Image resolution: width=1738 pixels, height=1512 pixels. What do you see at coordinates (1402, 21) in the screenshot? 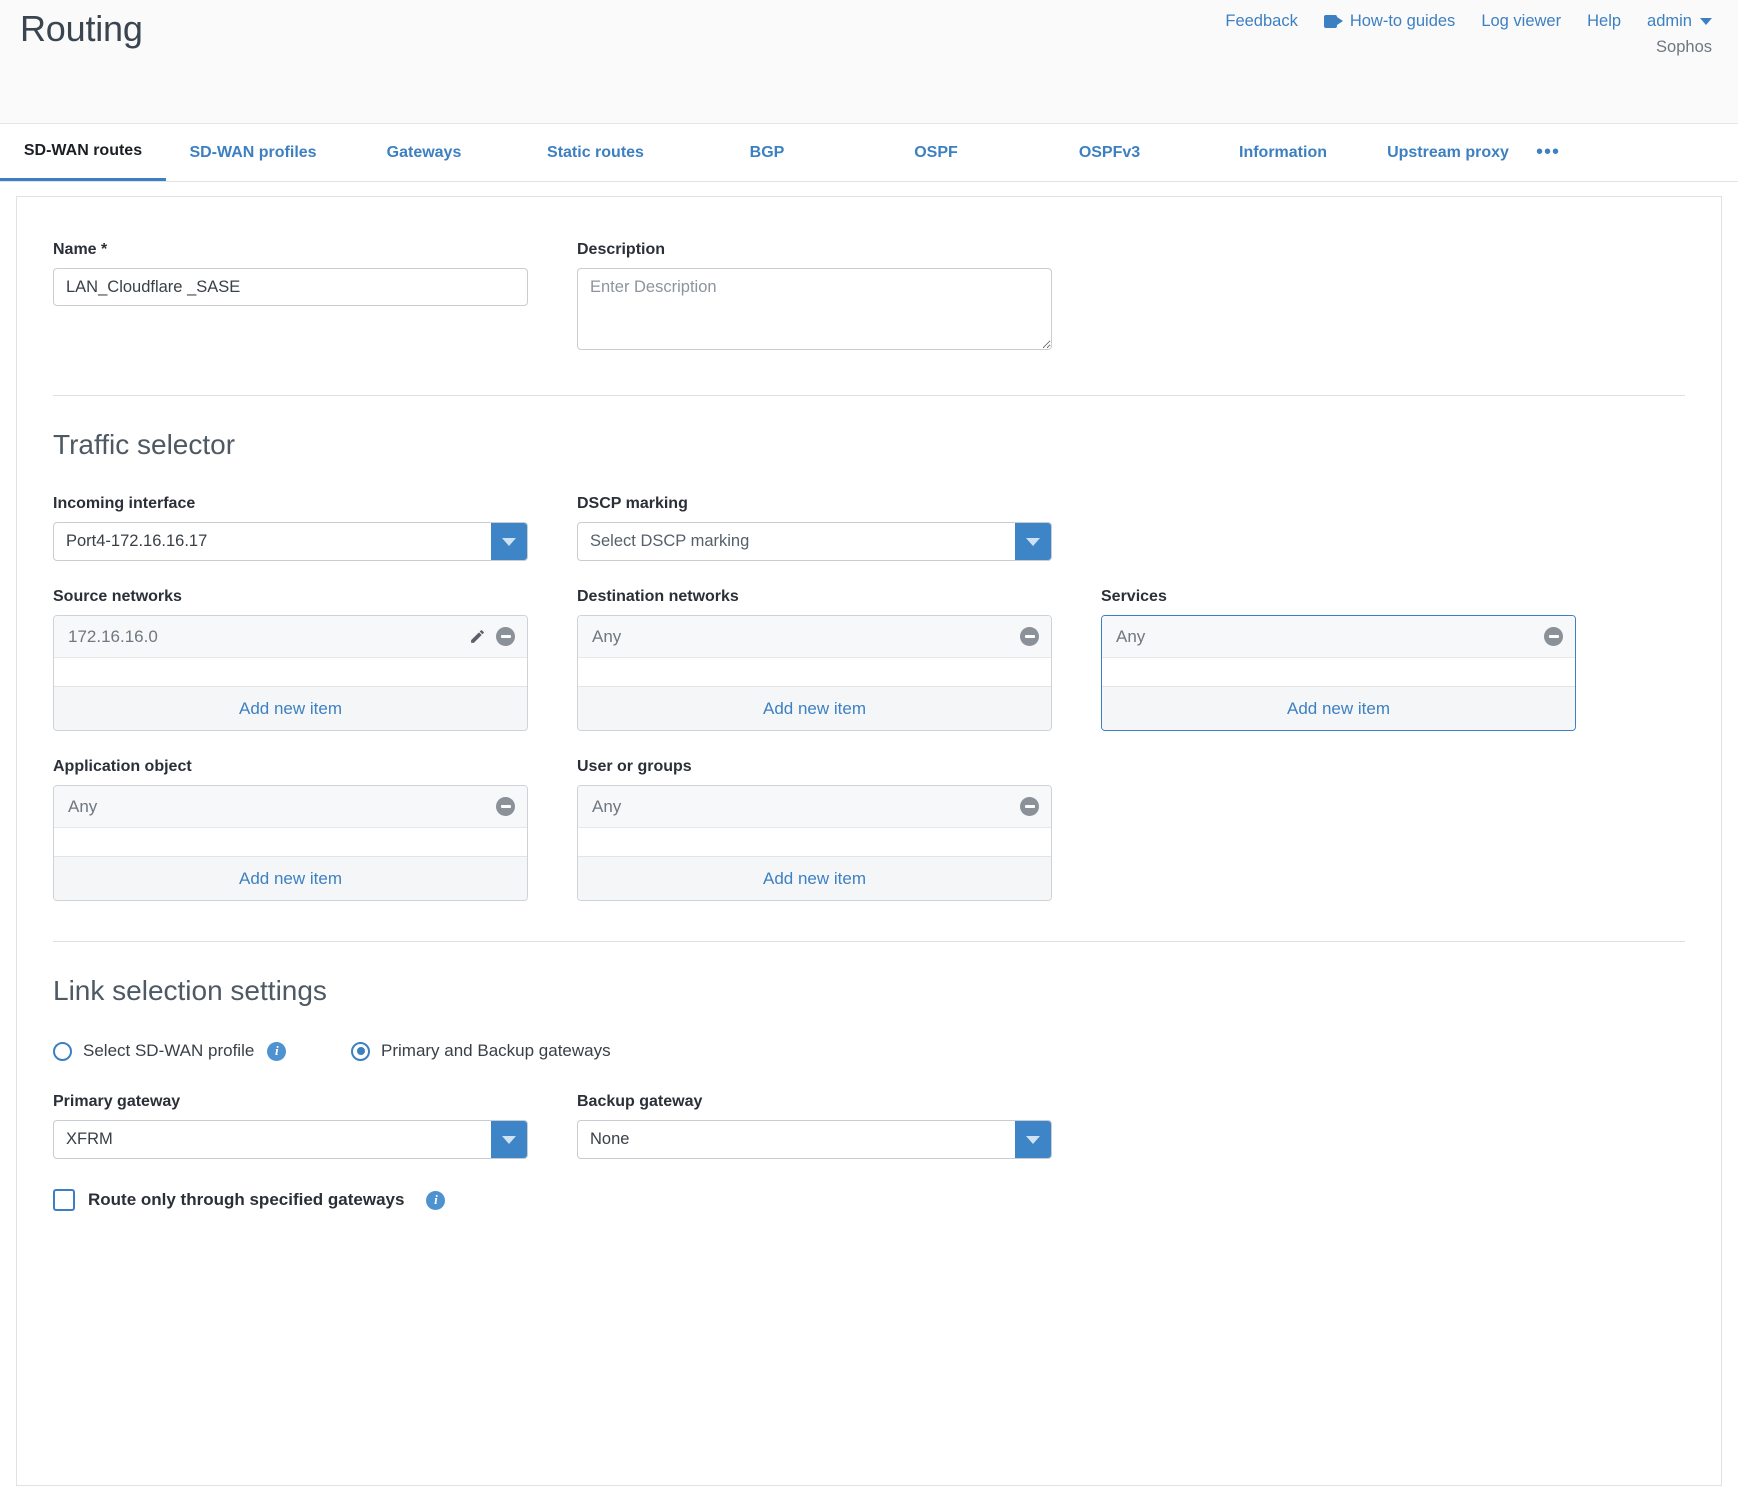
I see `how-to-guides-label: How-to guides` at bounding box center [1402, 21].